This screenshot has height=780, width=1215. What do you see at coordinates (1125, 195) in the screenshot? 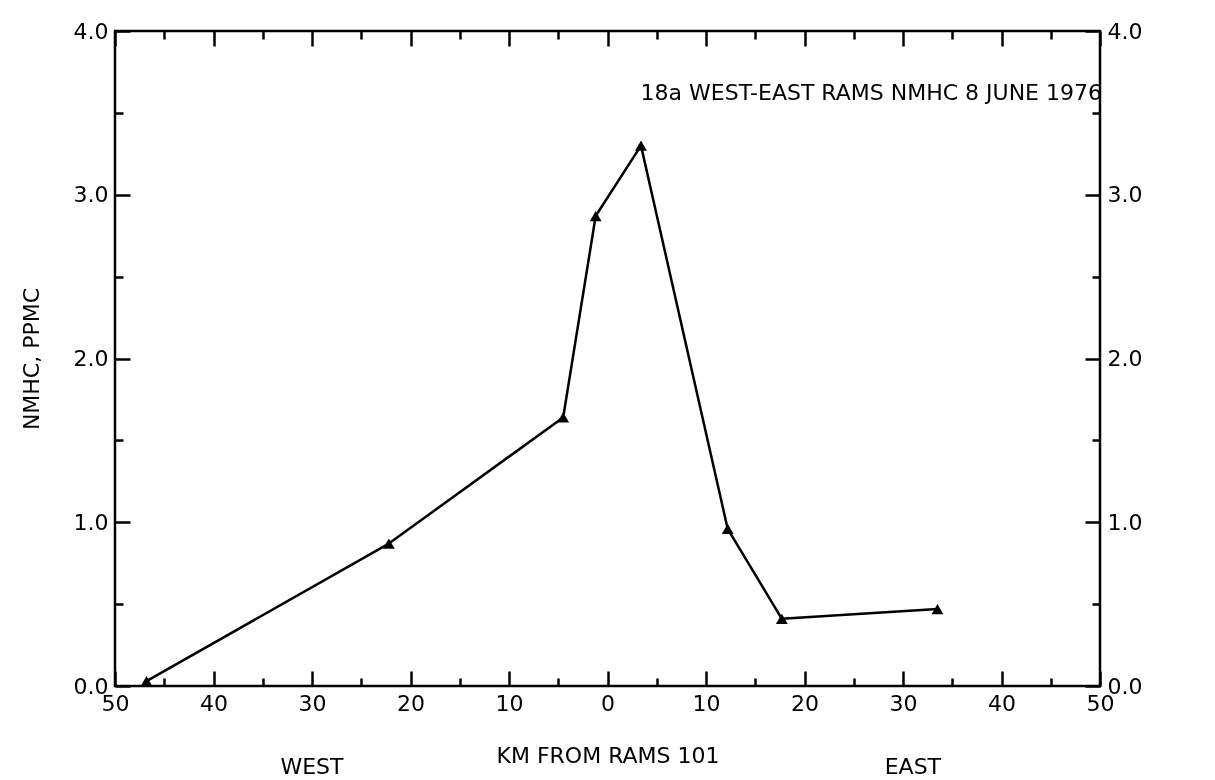
I see `y2-tick-label: 3.0` at bounding box center [1125, 195].